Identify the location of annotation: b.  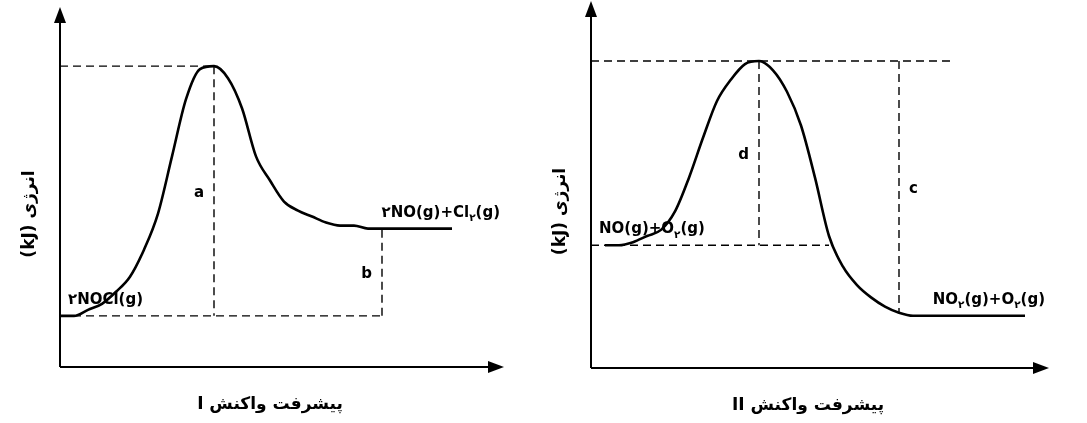
(367, 273).